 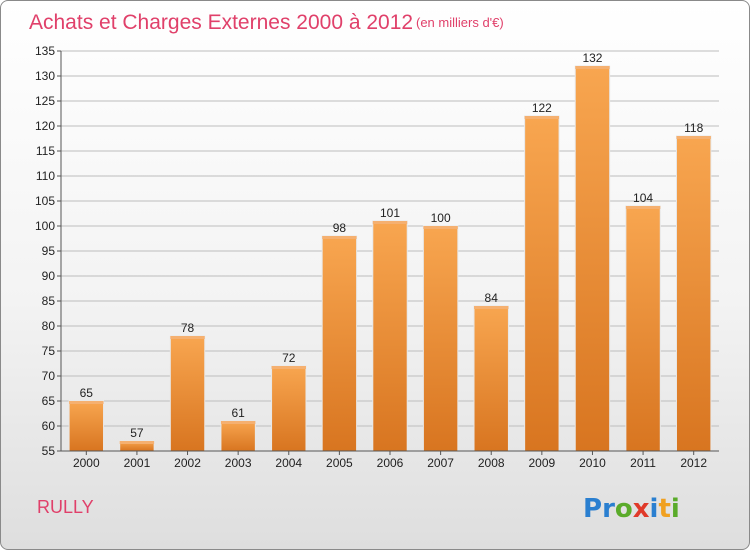 What do you see at coordinates (340, 228) in the screenshot?
I see `value-label: 98` at bounding box center [340, 228].